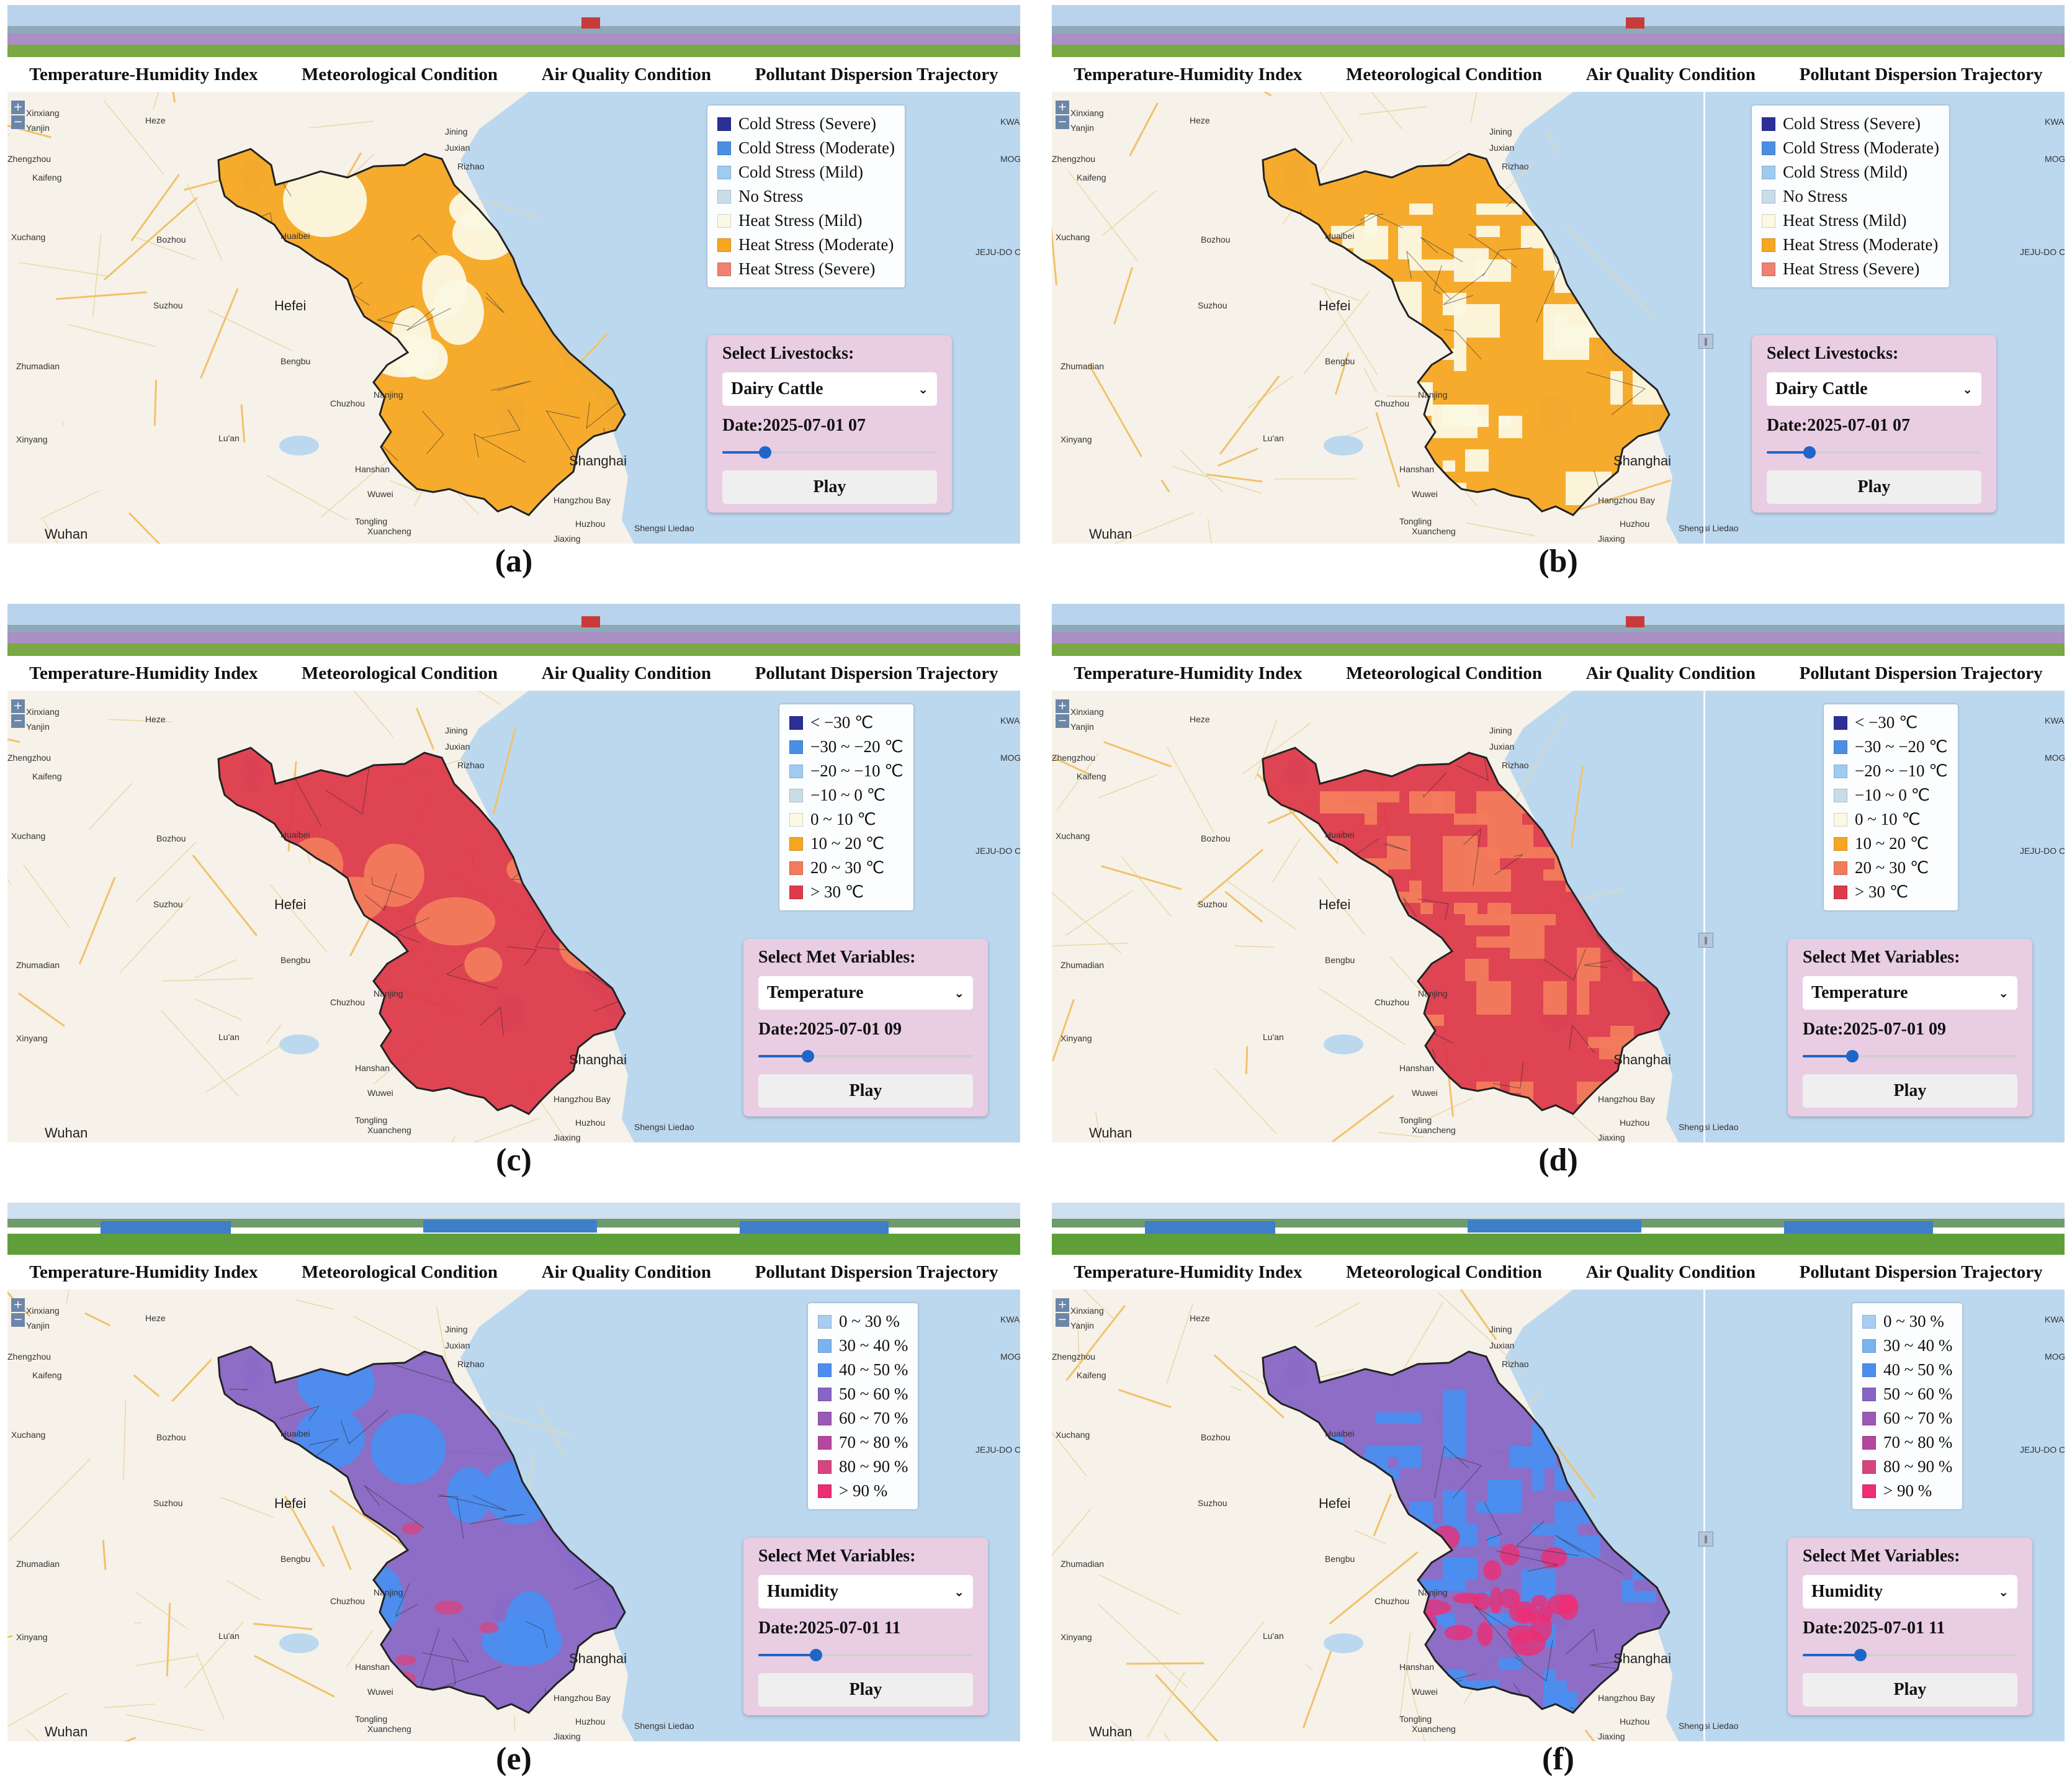 The height and width of the screenshot is (1786, 2072). What do you see at coordinates (1340, 236) in the screenshot?
I see `map-place-label: Huaibei` at bounding box center [1340, 236].